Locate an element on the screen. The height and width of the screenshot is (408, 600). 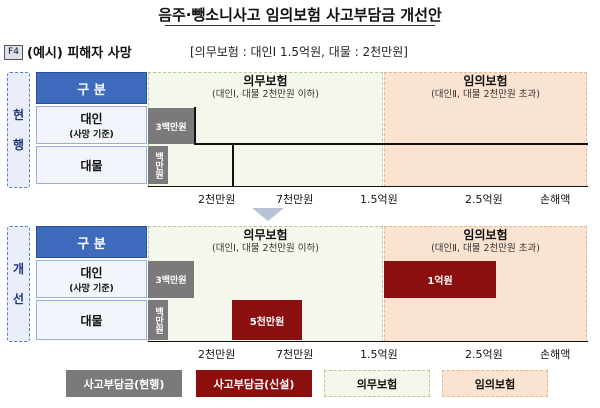
legend-current-fee: 사고부담금(현행) is located at coordinates (124, 383).